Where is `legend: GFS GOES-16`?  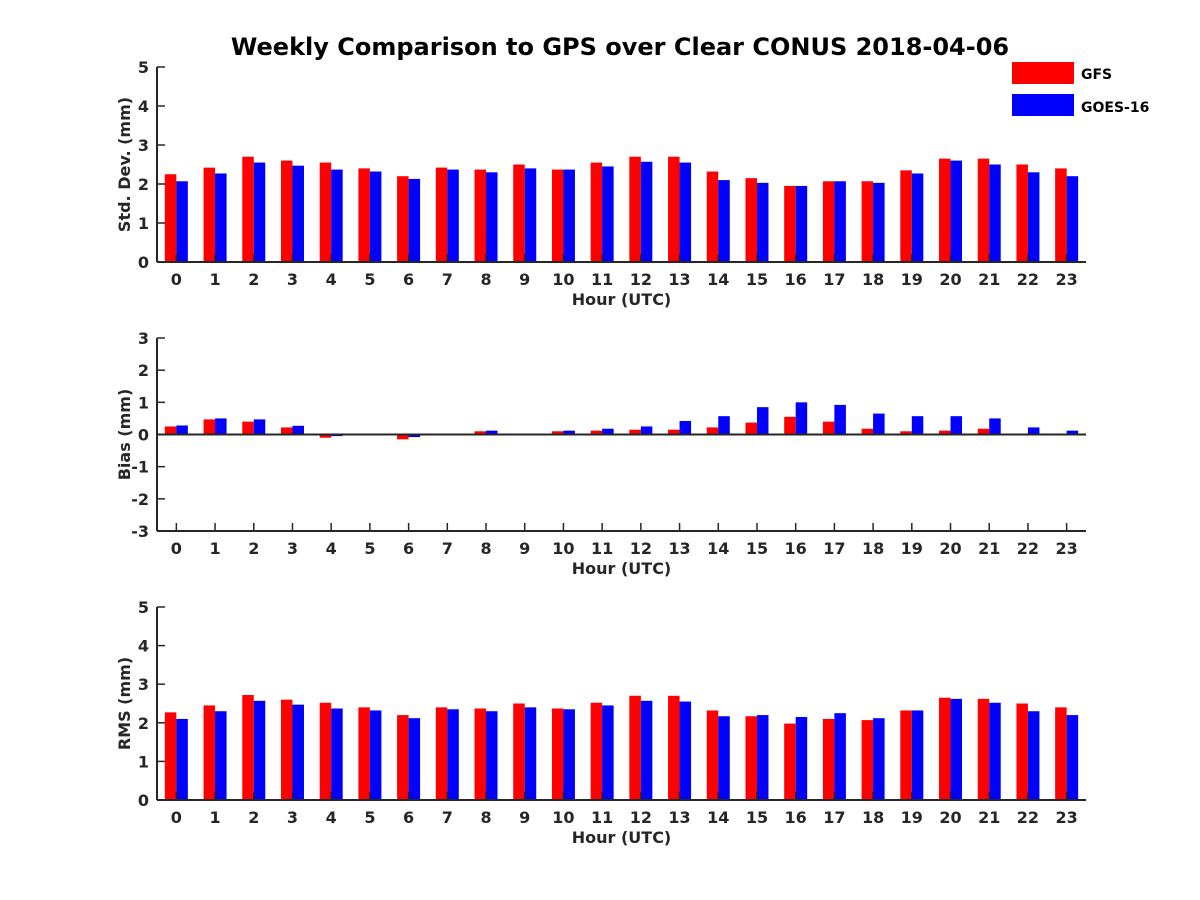 legend: GFS GOES-16 is located at coordinates (1080, 89).